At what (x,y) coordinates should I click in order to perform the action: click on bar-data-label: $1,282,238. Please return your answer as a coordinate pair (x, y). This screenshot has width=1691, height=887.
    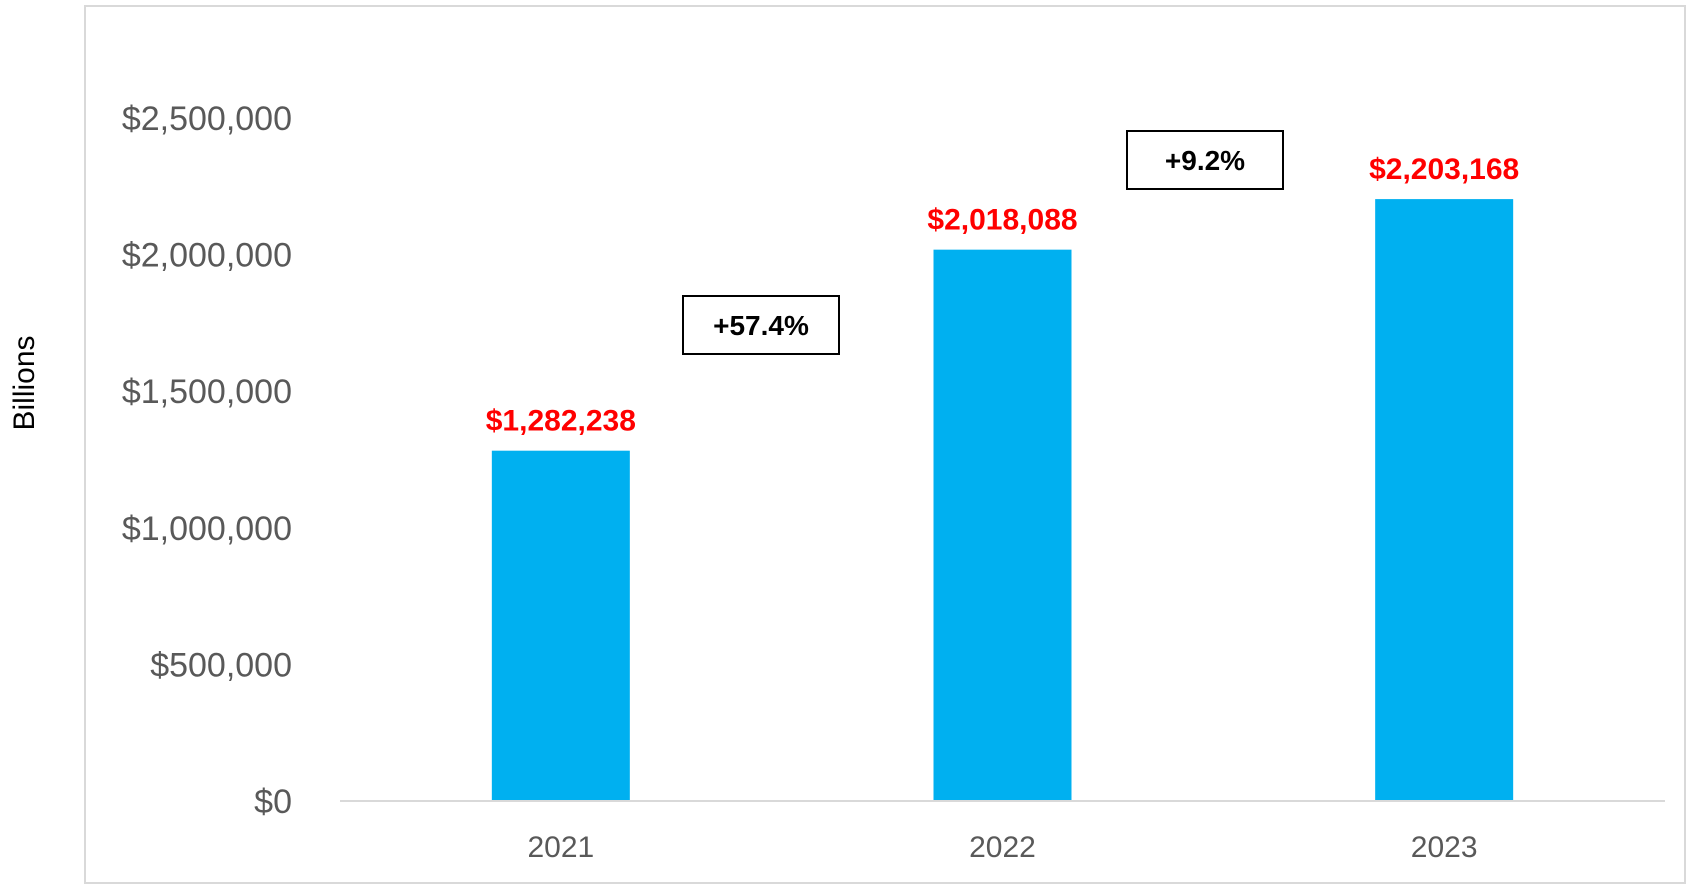
    Looking at the image, I should click on (561, 421).